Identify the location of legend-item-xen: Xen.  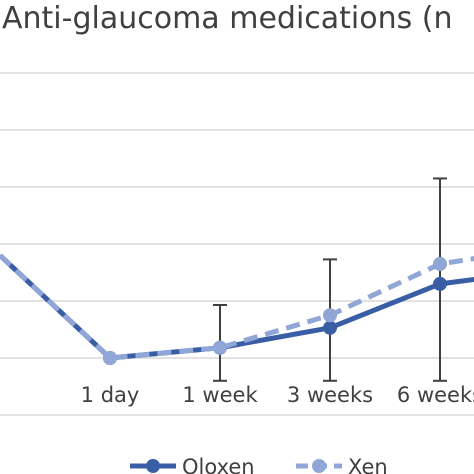
(342, 464).